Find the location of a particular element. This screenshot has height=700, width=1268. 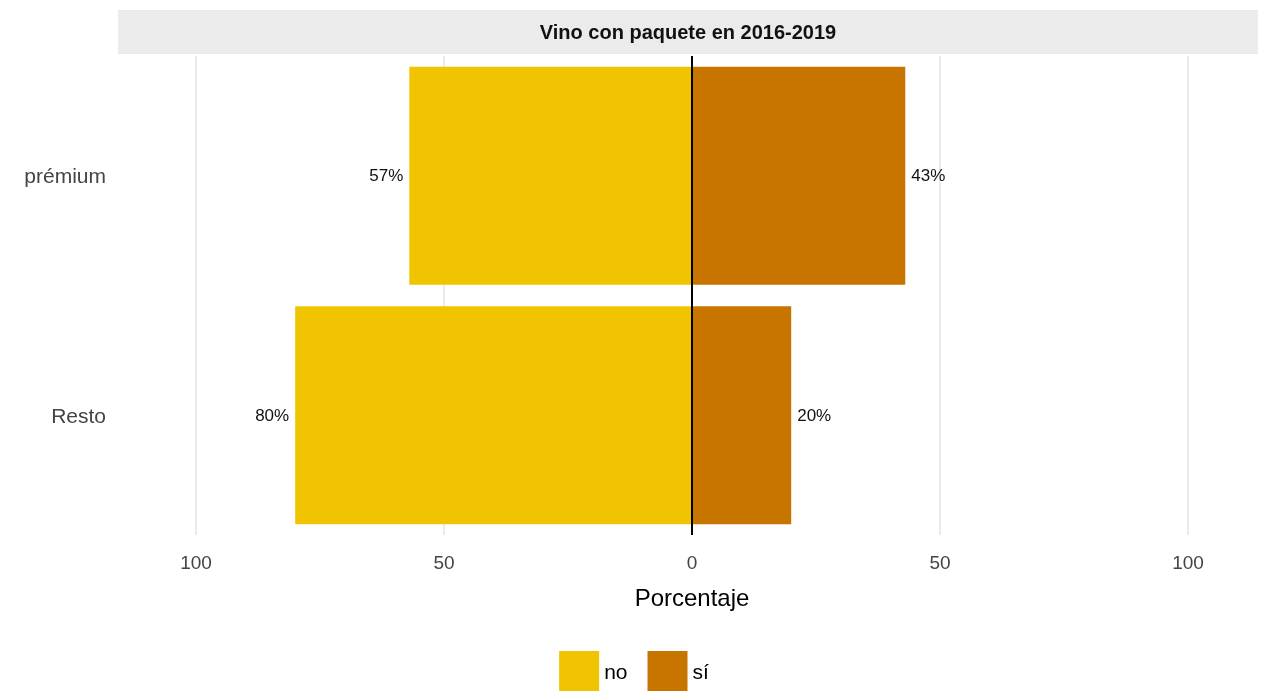

legend-label: sí is located at coordinates (701, 671).